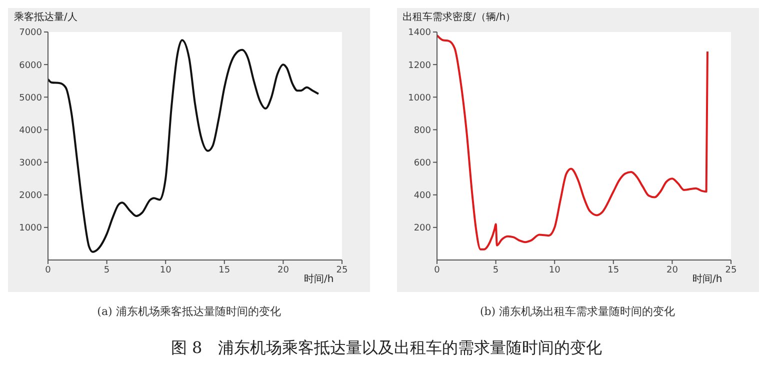  What do you see at coordinates (30, 98) in the screenshot?
I see `y-tick-label: 5000` at bounding box center [30, 98].